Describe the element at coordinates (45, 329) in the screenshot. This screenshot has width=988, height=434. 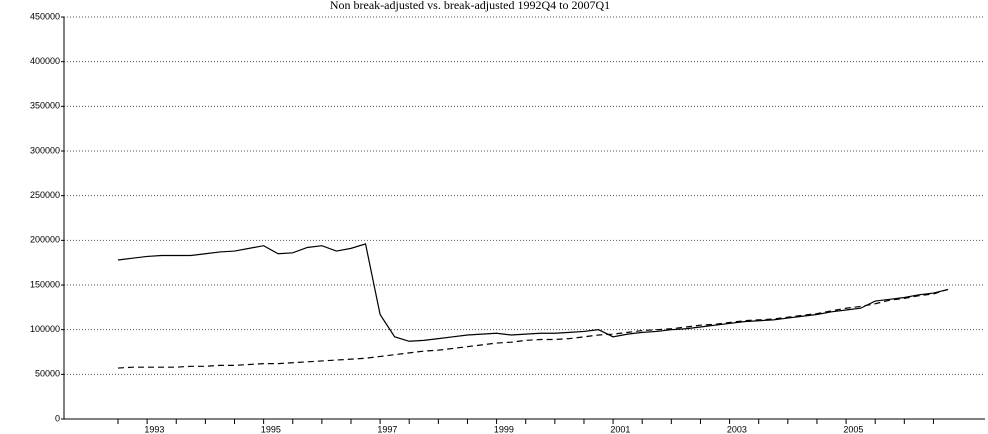
I see `y-tick-label: 100000` at that location.